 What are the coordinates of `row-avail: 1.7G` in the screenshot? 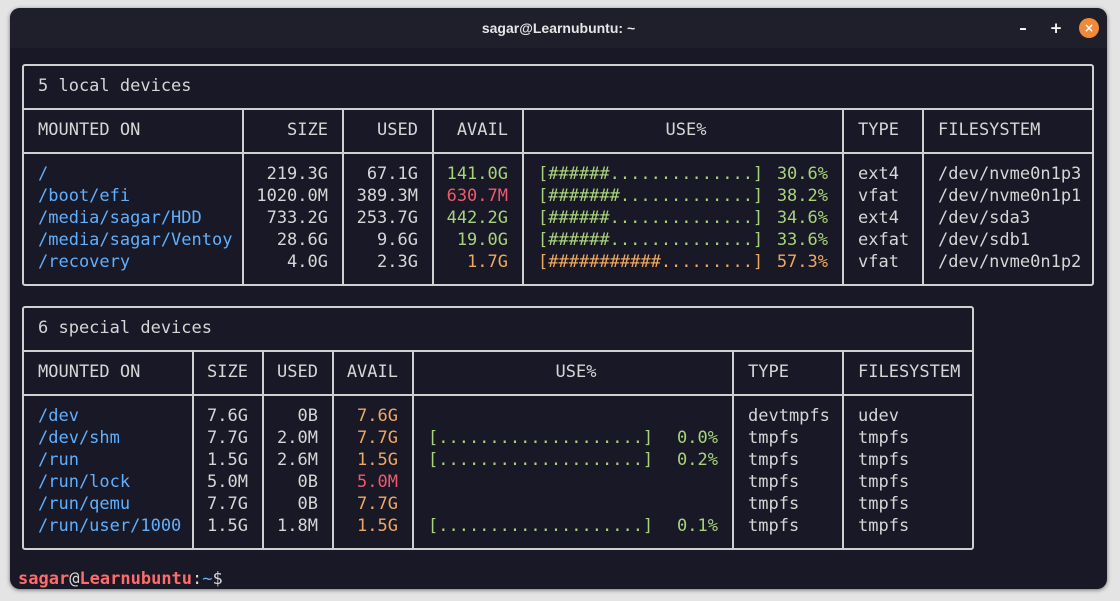 It's located at (487, 262).